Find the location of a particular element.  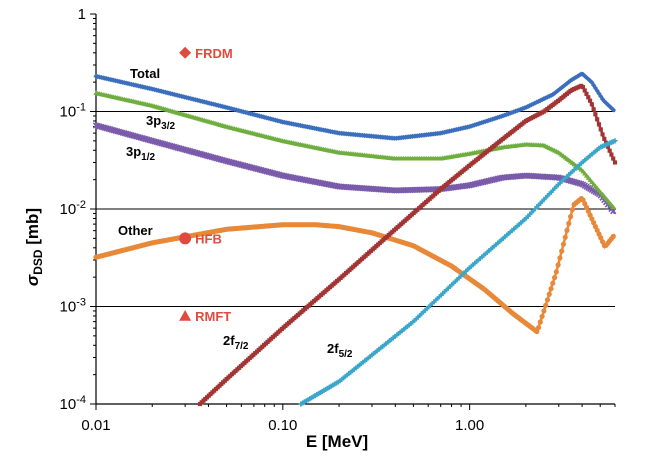

x-axis-title: E [MeV] is located at coordinates (337, 441).